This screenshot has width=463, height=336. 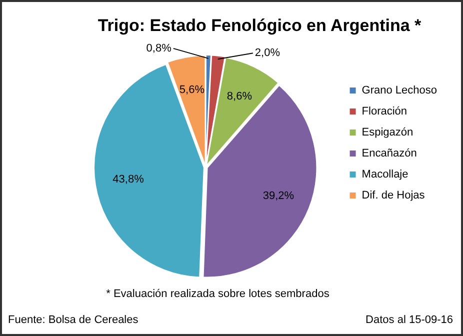 I want to click on text: Datos al 15-09-16, so click(x=409, y=320).